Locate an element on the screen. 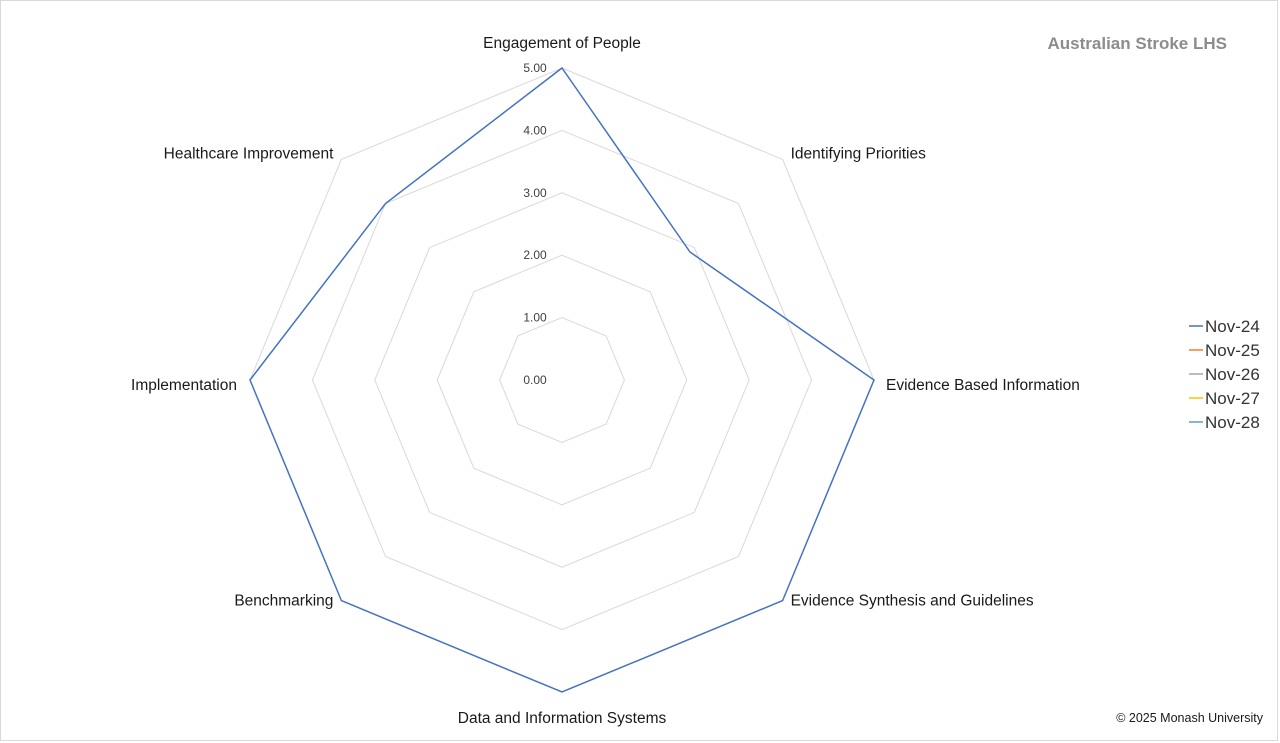 The image size is (1280, 743). tick-label: 1.00 is located at coordinates (535, 318).